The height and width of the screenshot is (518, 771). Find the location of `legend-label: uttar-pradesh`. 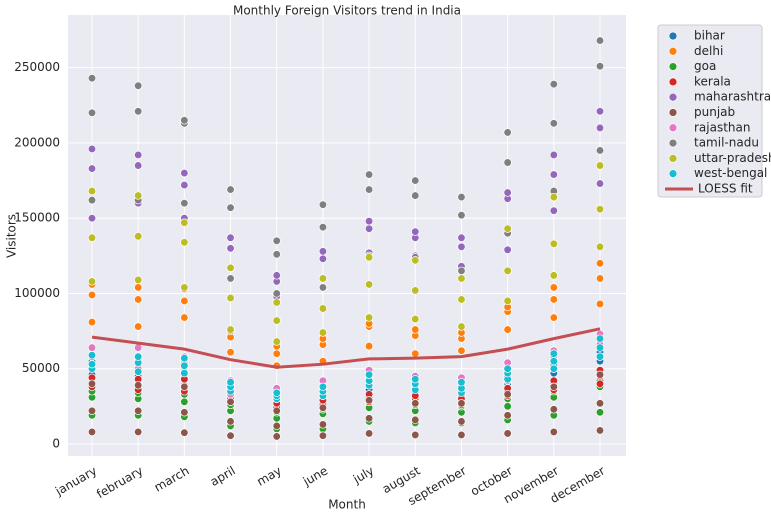

legend-label: uttar-pradesh is located at coordinates (732, 158).